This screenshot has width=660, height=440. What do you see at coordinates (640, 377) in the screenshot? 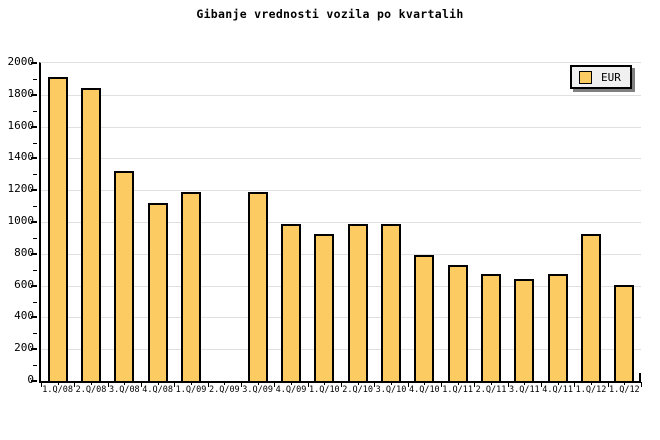
I see `right-axis-stub` at bounding box center [640, 377].